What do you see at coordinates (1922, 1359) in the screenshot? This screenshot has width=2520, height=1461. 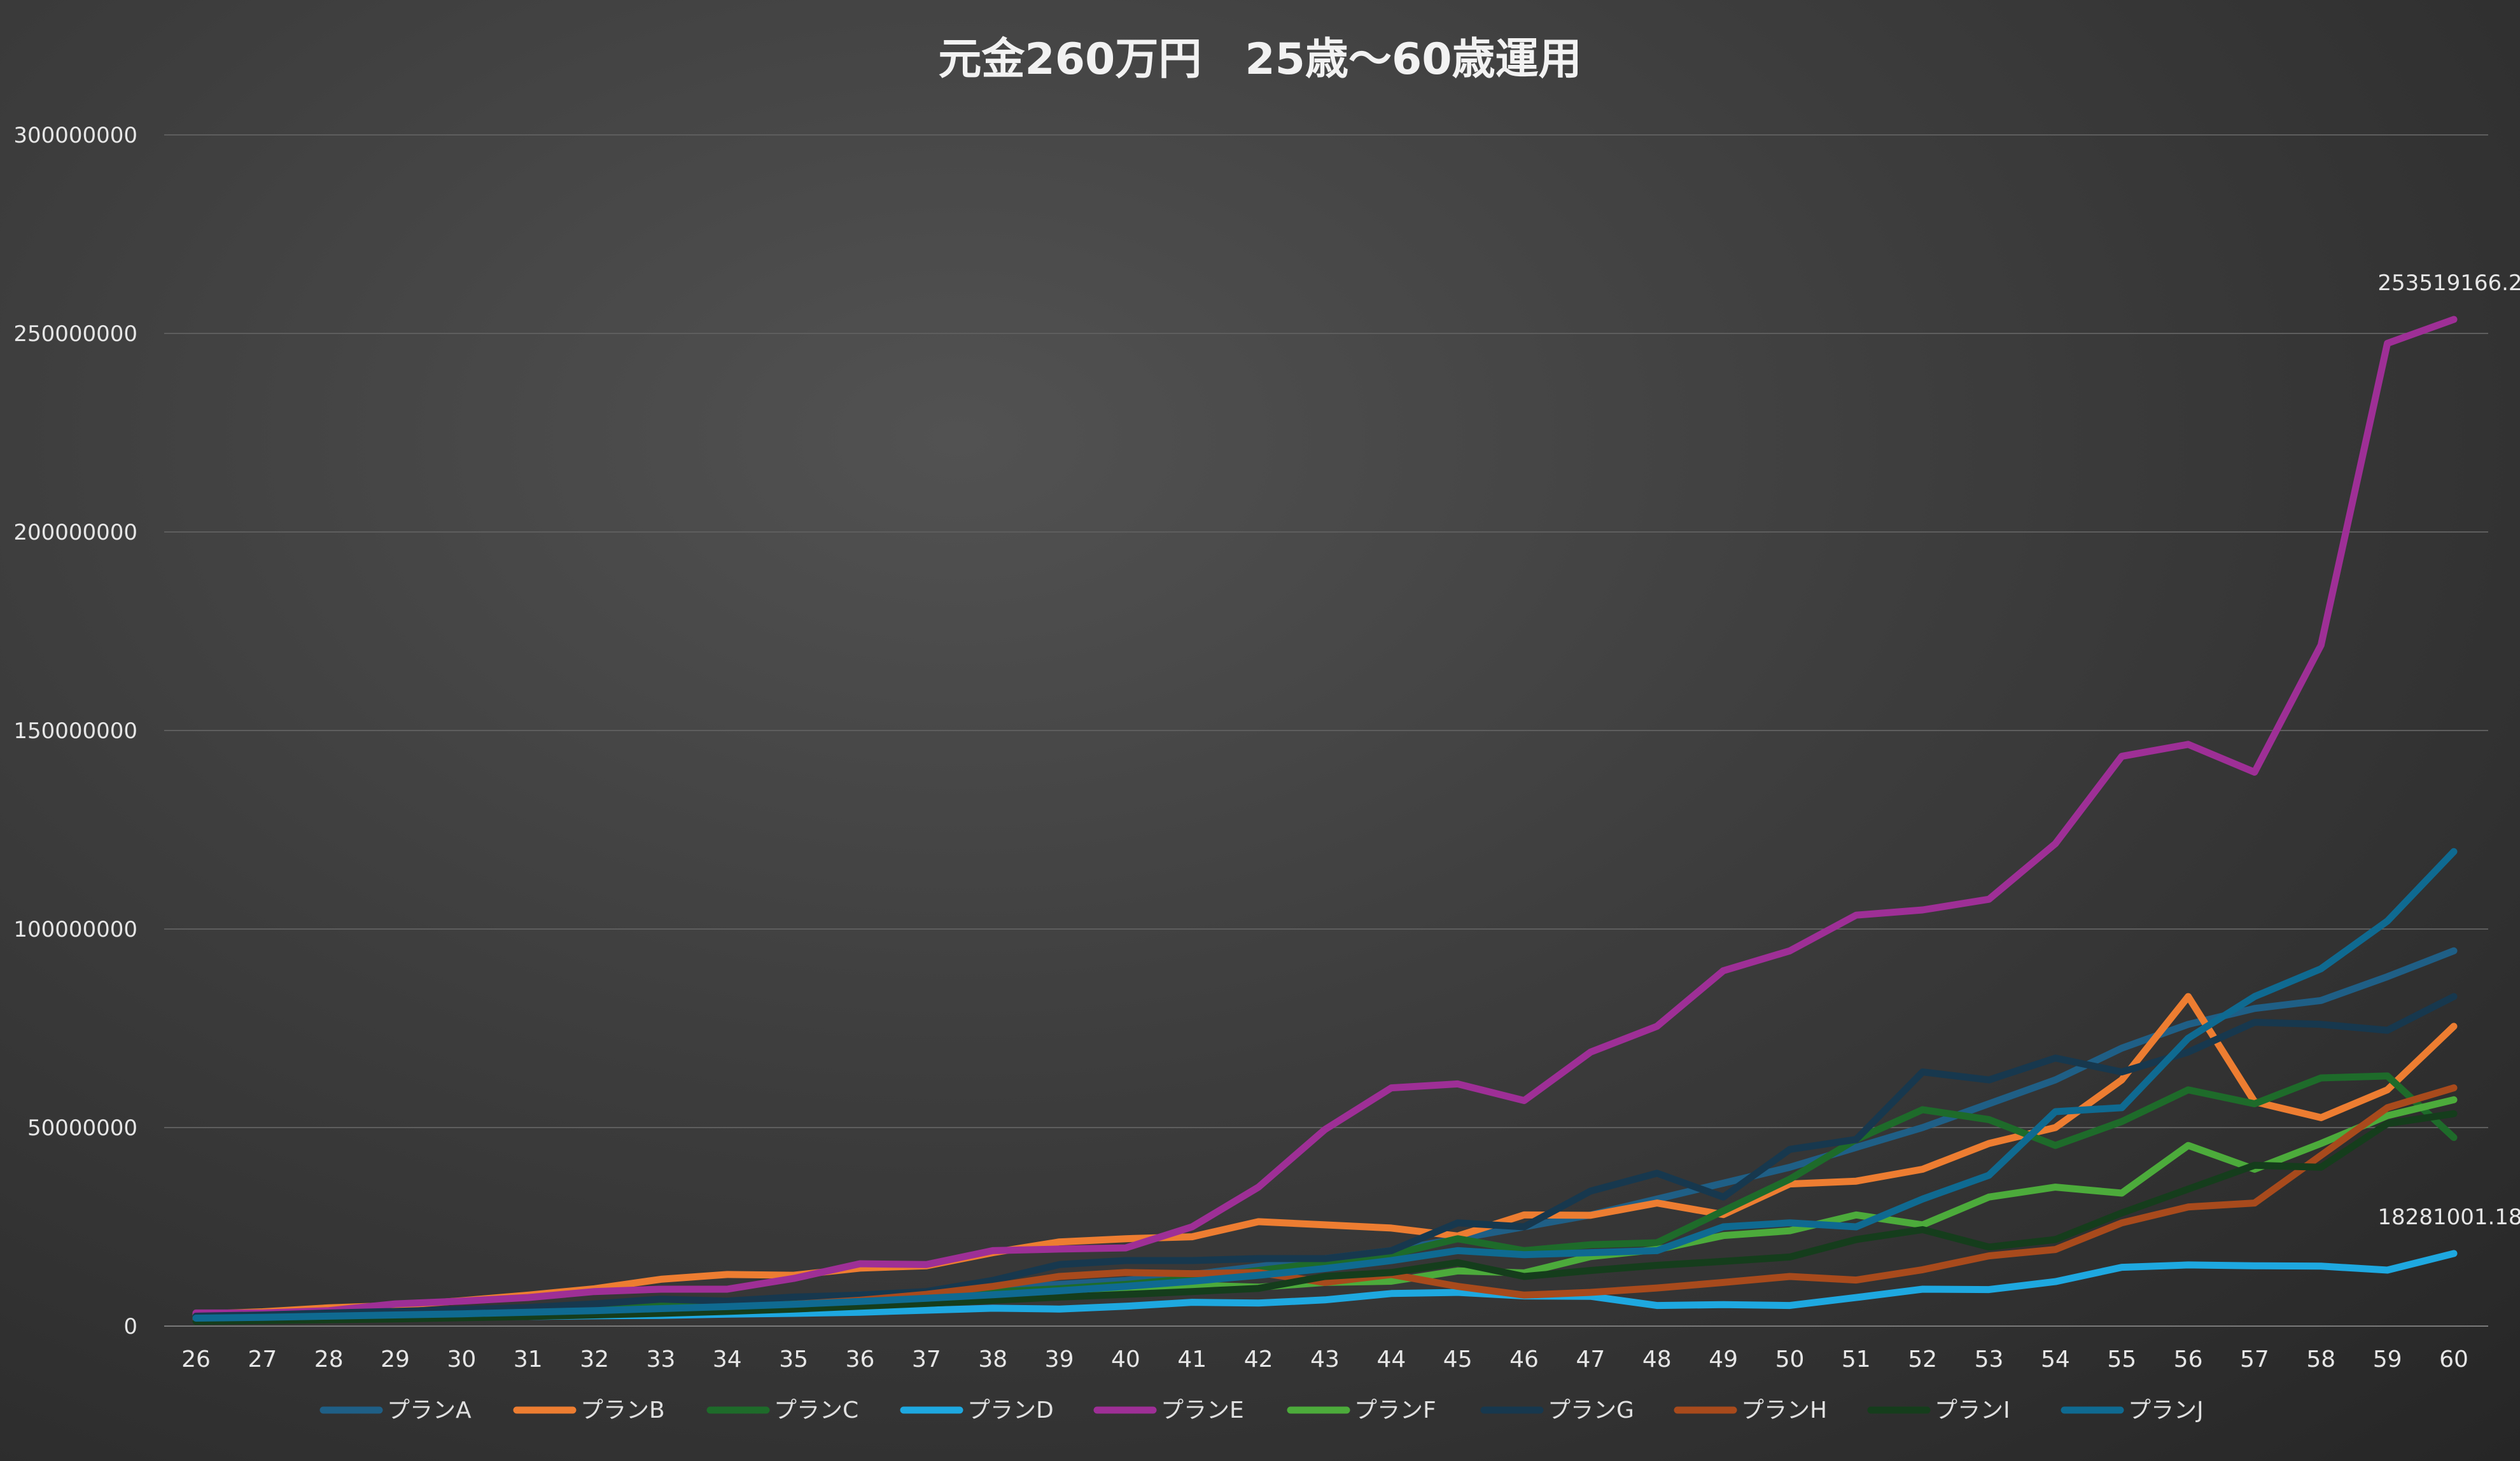 I see `x-tick-label: 52` at bounding box center [1922, 1359].